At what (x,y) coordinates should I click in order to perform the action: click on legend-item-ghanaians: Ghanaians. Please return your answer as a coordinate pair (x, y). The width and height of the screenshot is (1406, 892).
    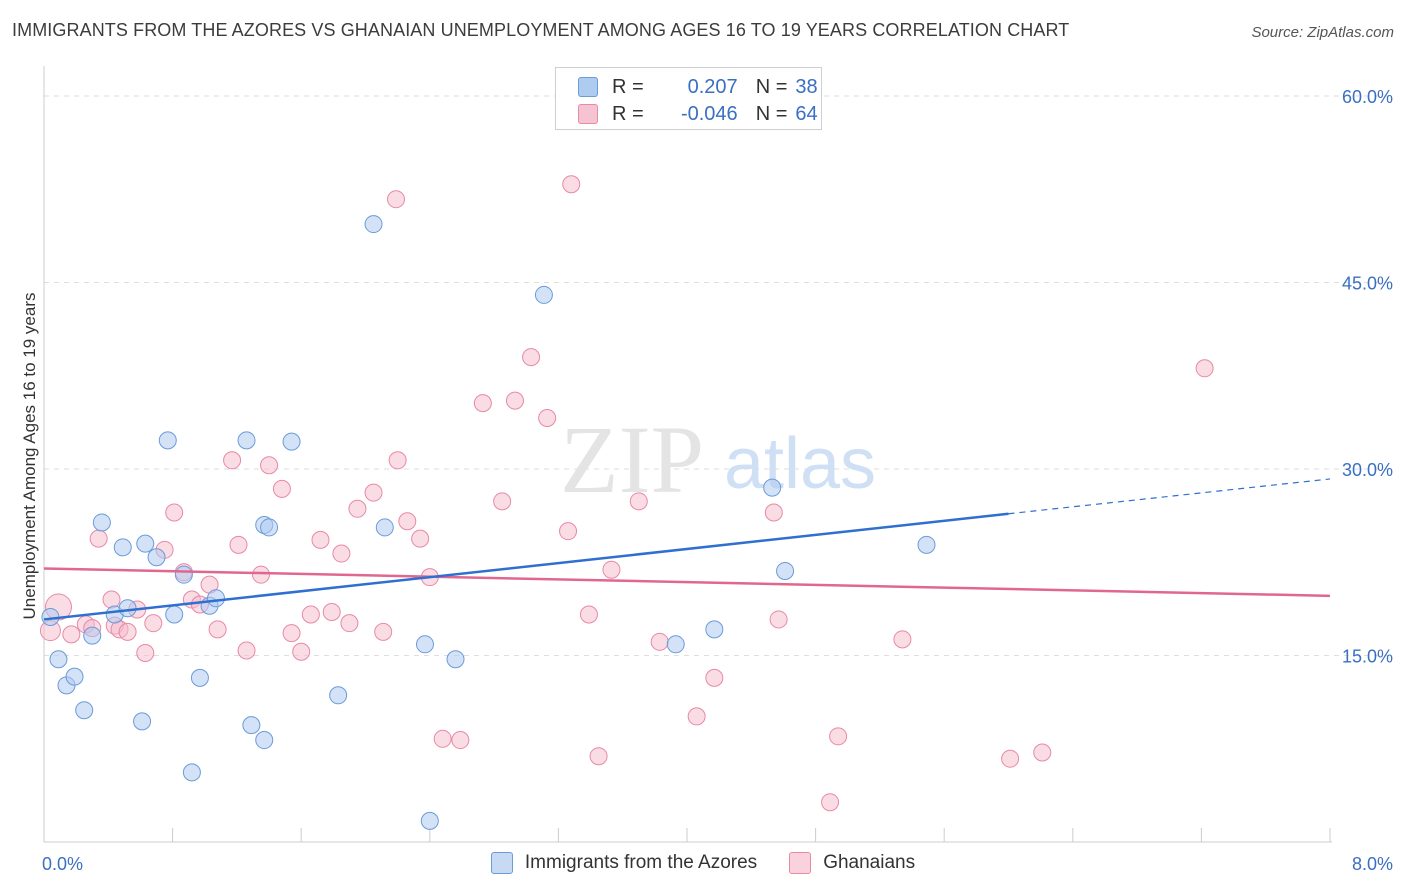
    Looking at the image, I should click on (852, 863).